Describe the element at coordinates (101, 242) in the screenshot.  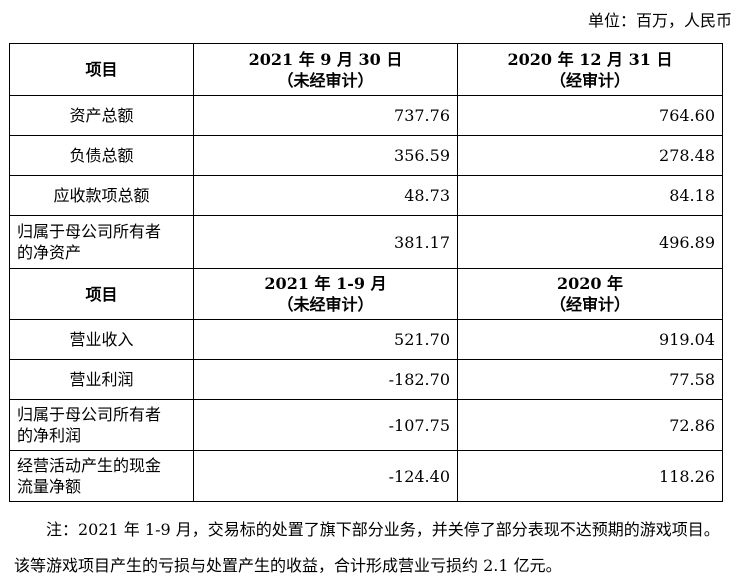
I see `row-label: 归属于母公司所有者 的净资产` at that location.